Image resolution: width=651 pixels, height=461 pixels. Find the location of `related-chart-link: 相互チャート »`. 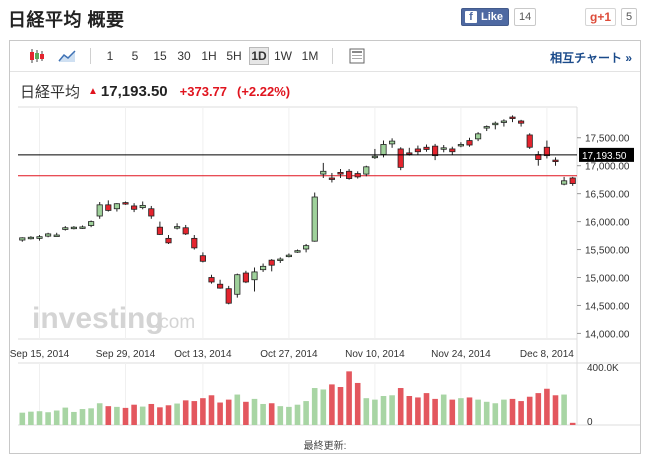

related-chart-link: 相互チャート » is located at coordinates (591, 58).